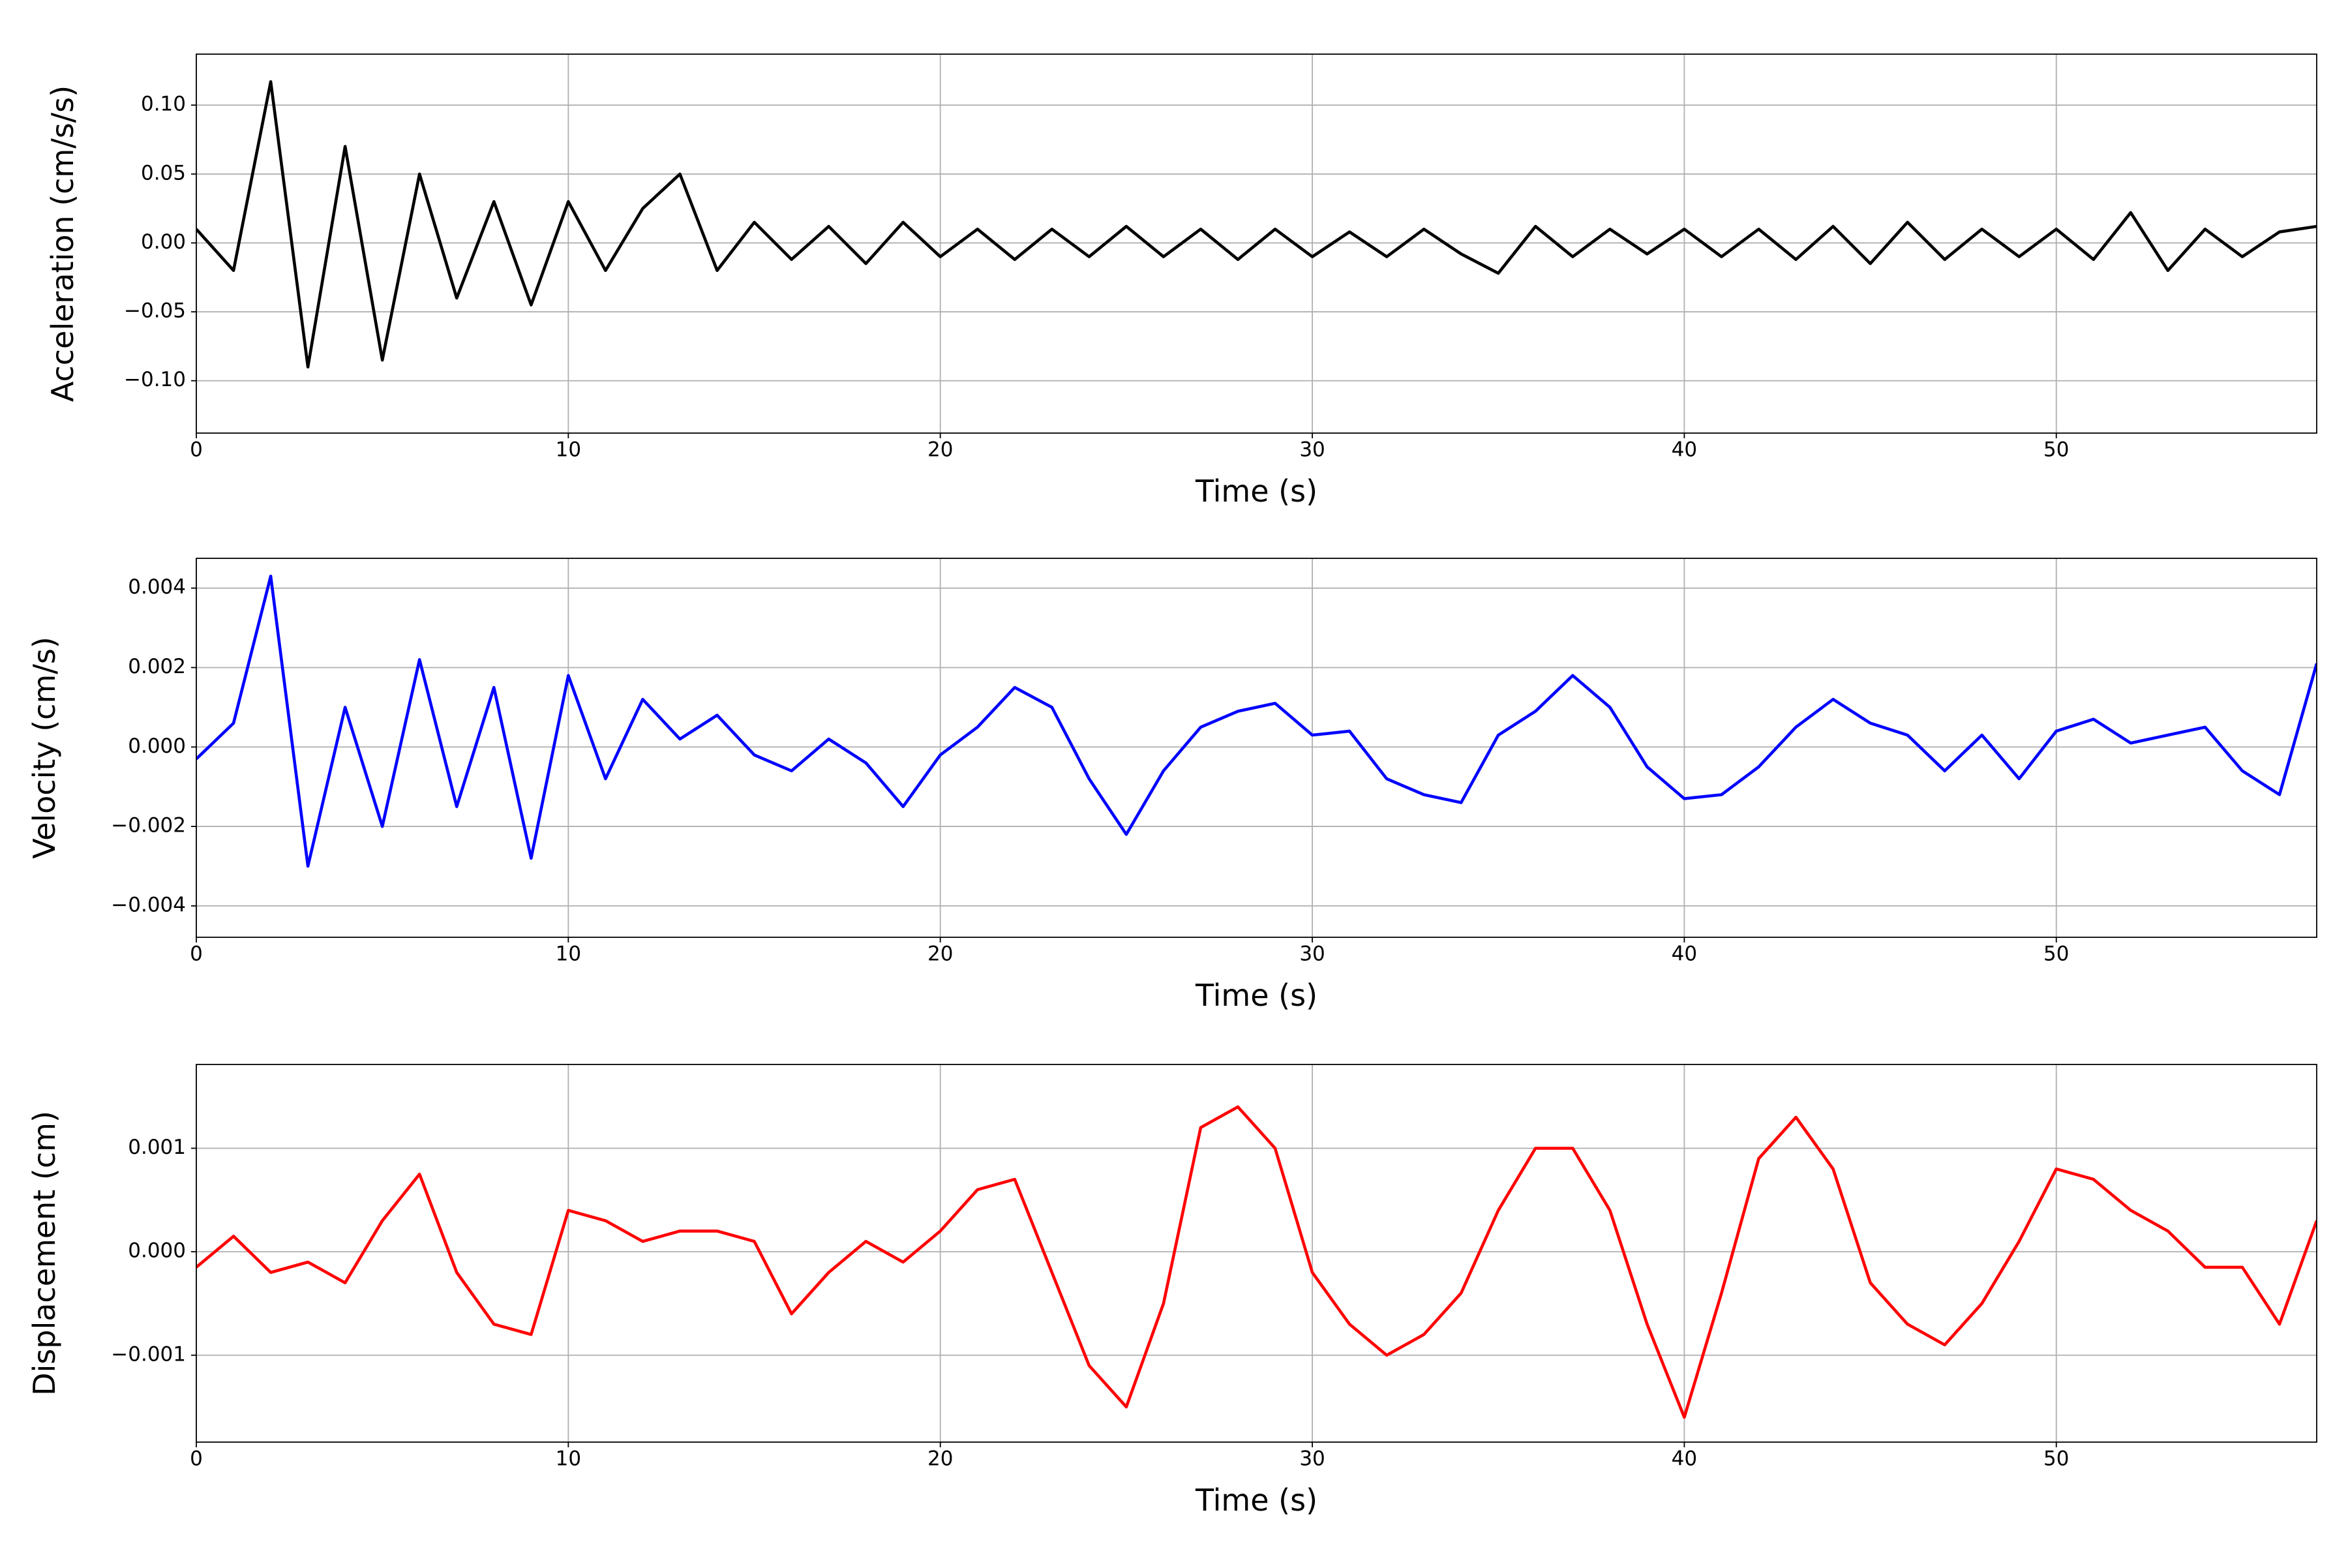 The width and height of the screenshot is (2348, 1568). Describe the element at coordinates (163, 242) in the screenshot. I see `y-tick-label: 0.00` at that location.